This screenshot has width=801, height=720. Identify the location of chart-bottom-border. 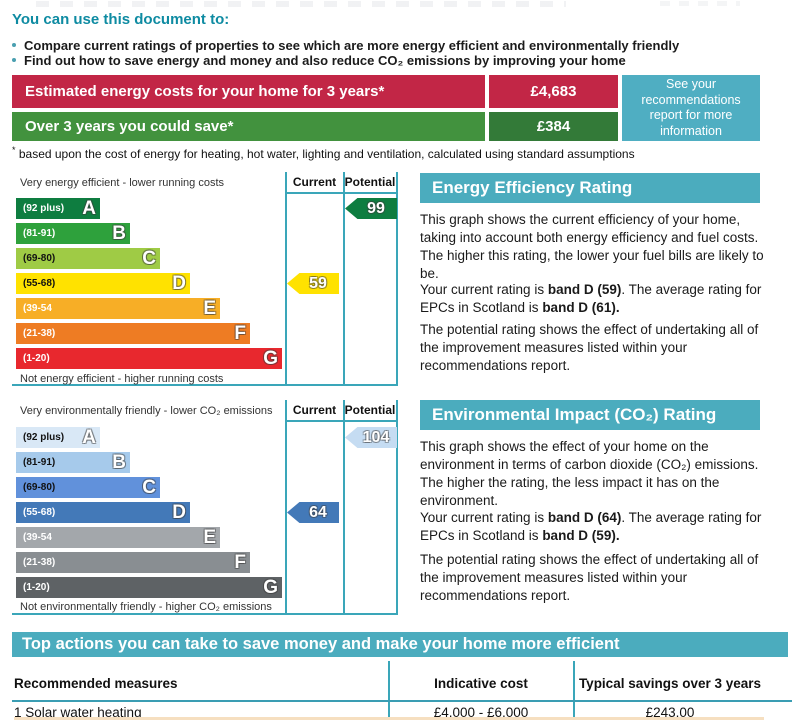
(205, 614).